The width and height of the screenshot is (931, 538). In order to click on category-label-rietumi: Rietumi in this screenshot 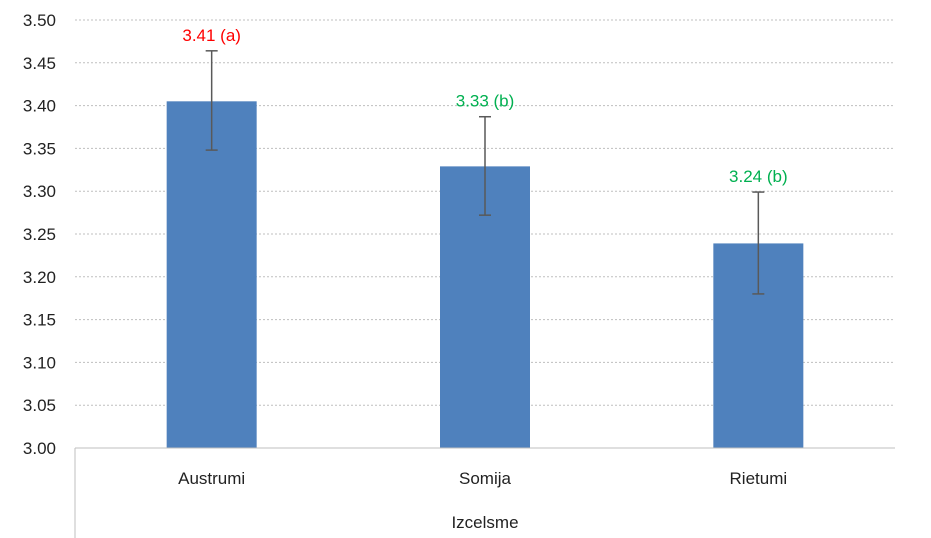, I will do `click(759, 478)`.